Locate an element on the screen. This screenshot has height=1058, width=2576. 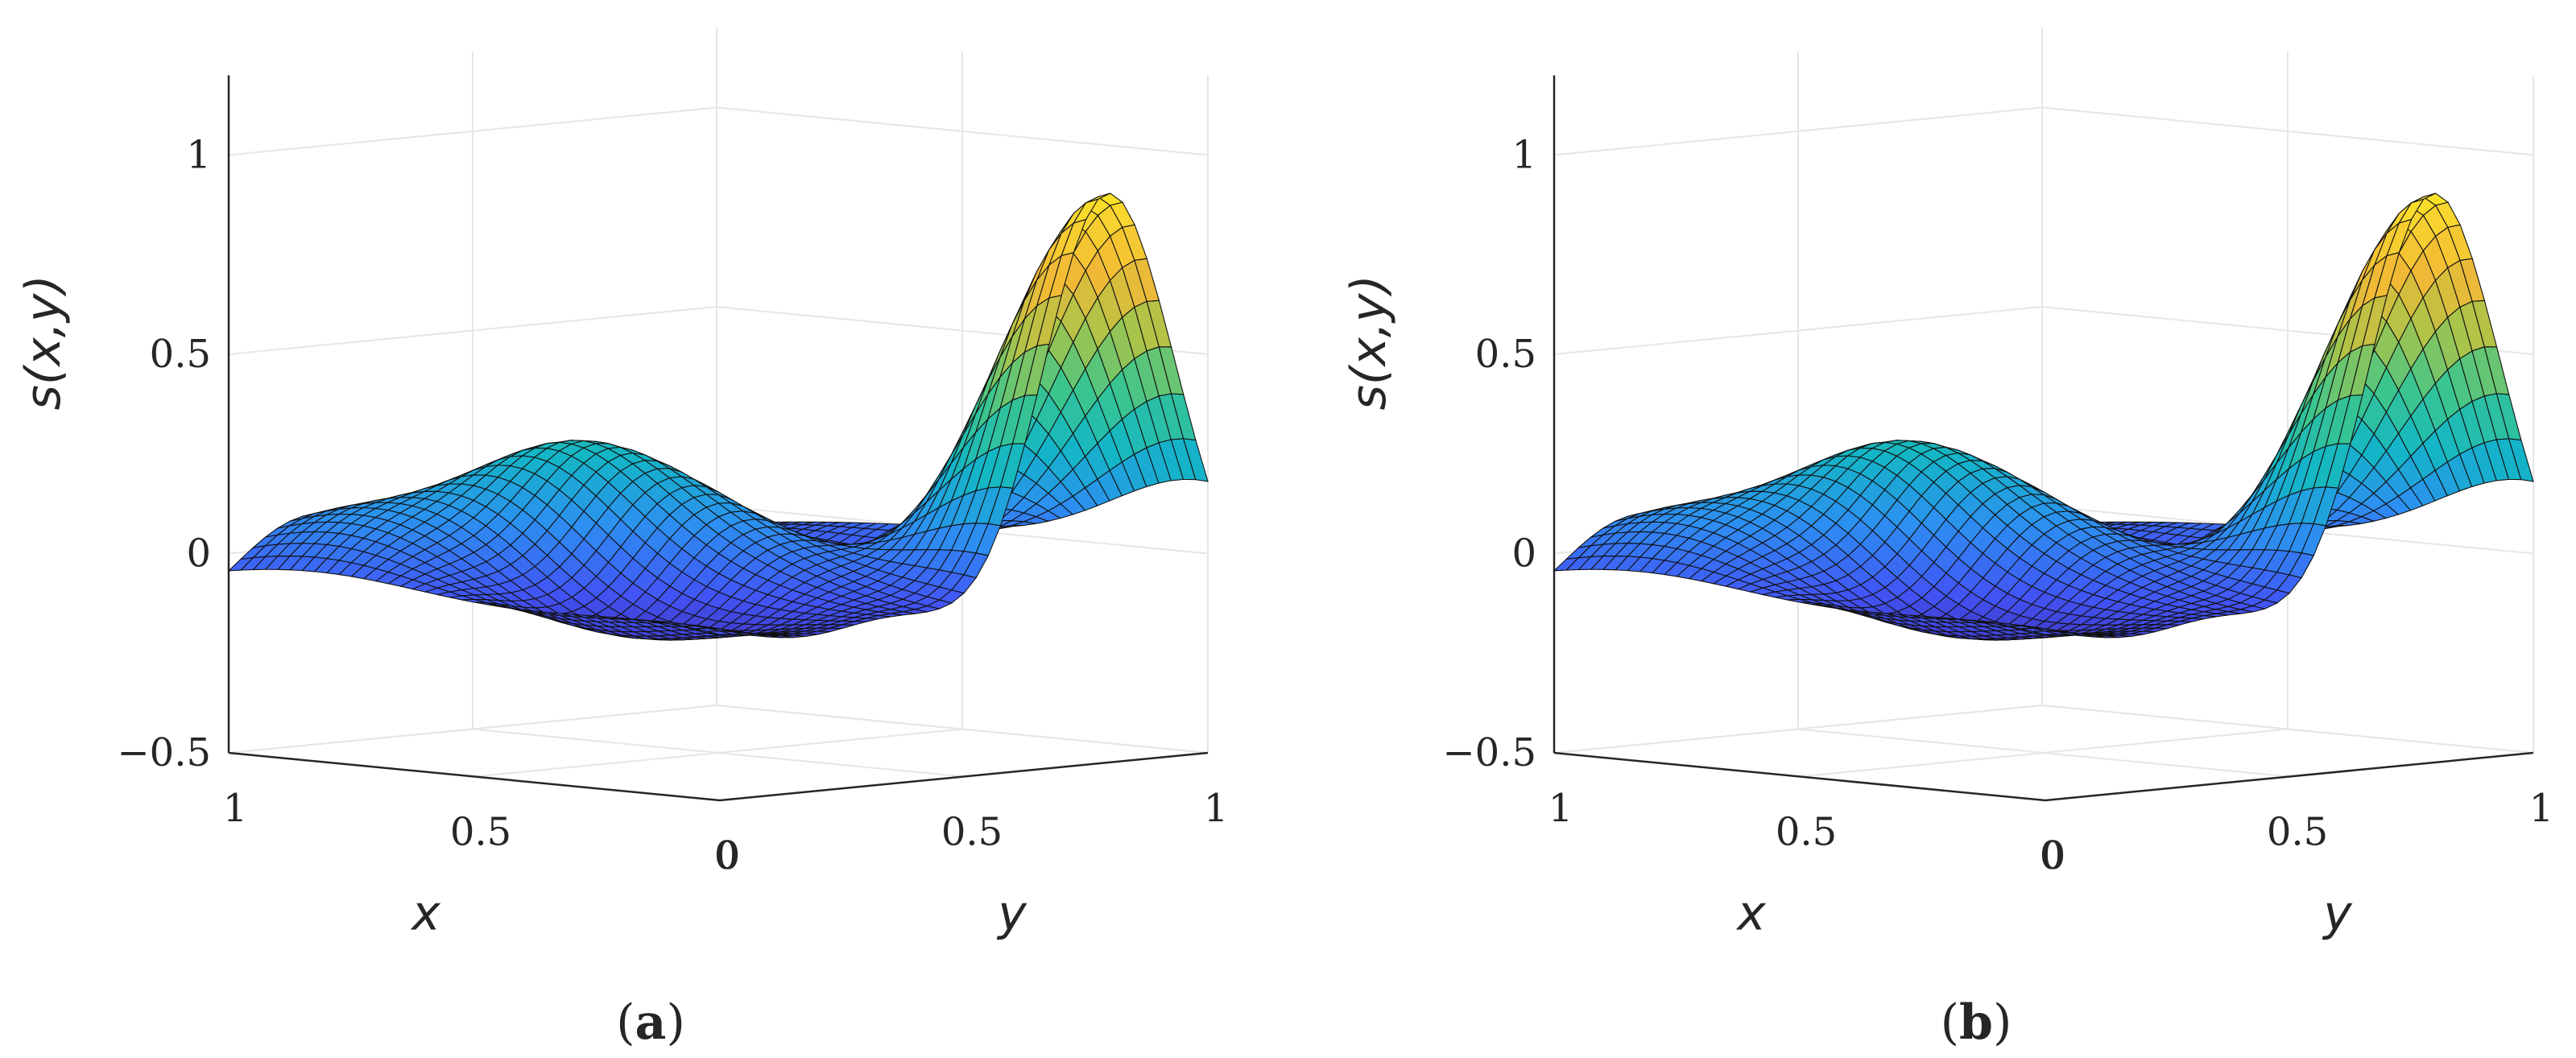
panel-label: (a) is located at coordinates (651, 1023).